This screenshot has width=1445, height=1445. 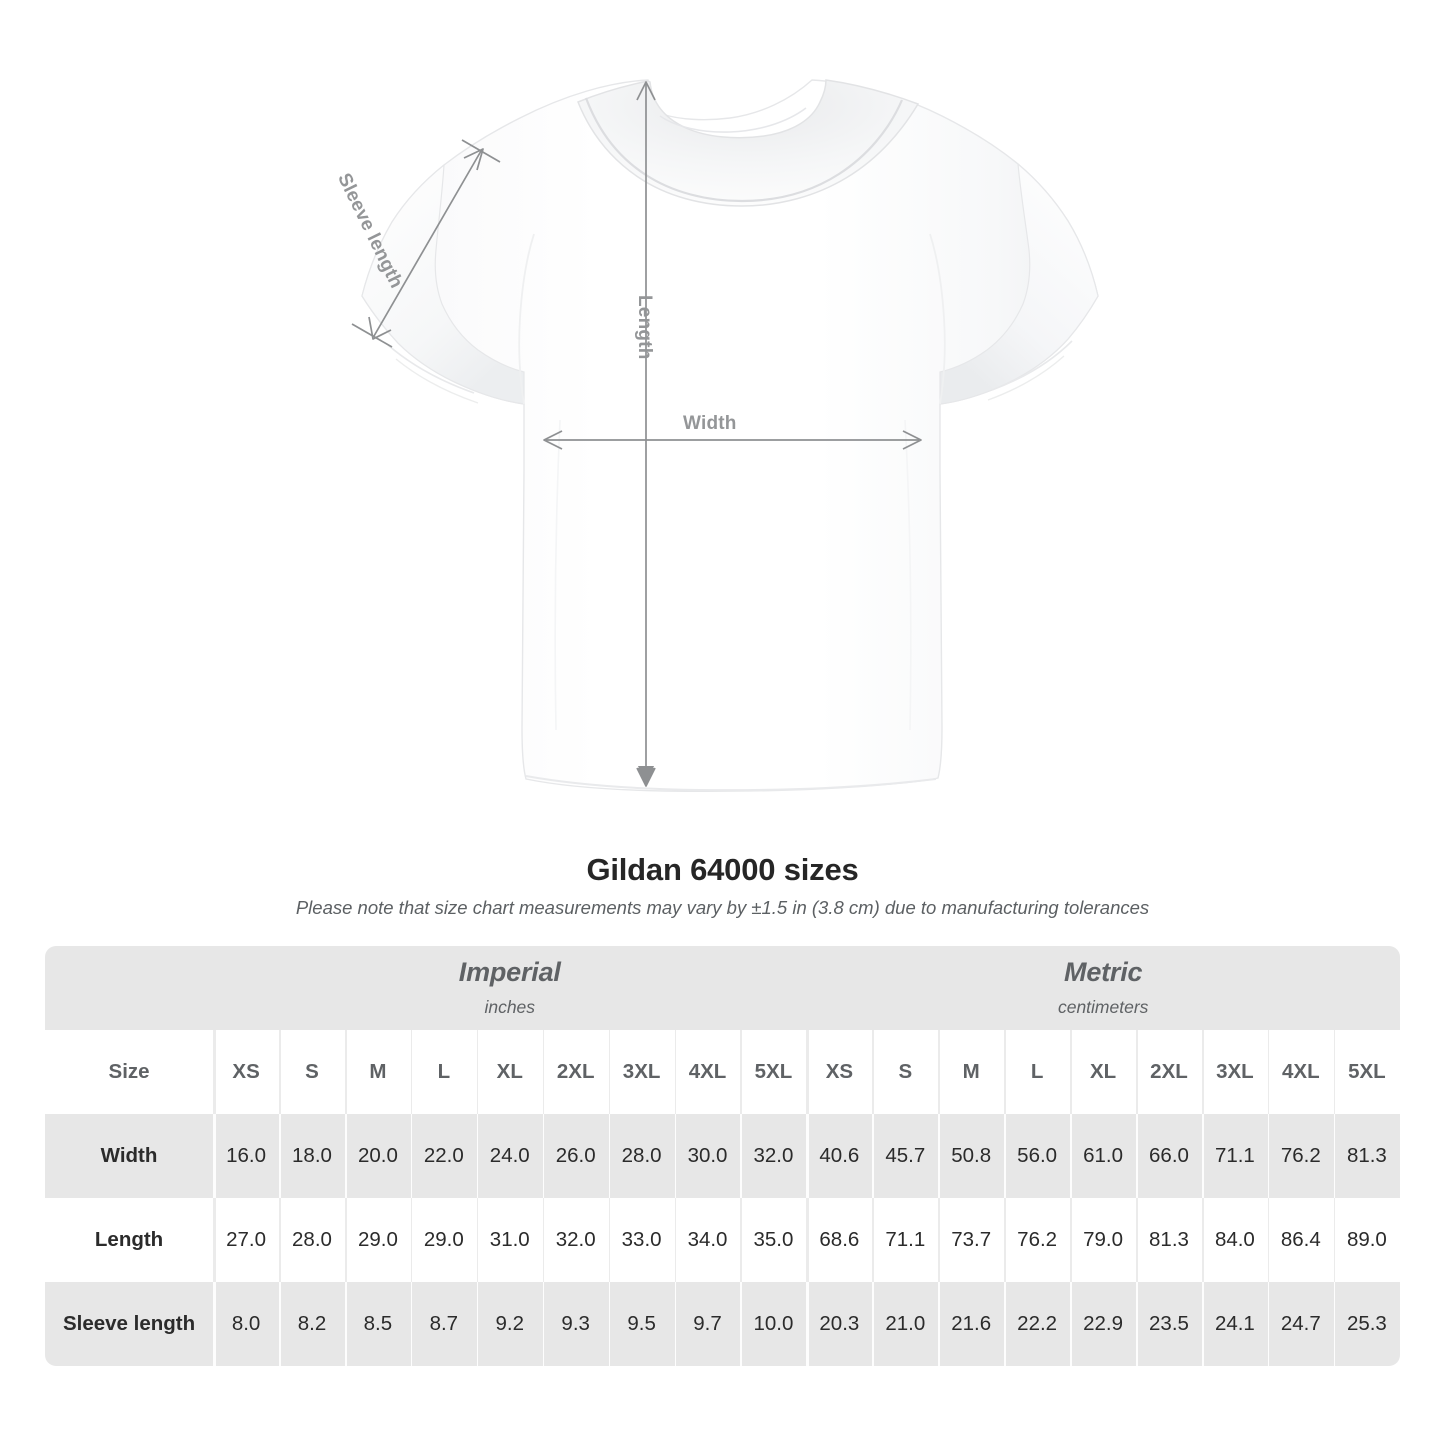 What do you see at coordinates (905, 1156) in the screenshot?
I see `table-cell: 45.7` at bounding box center [905, 1156].